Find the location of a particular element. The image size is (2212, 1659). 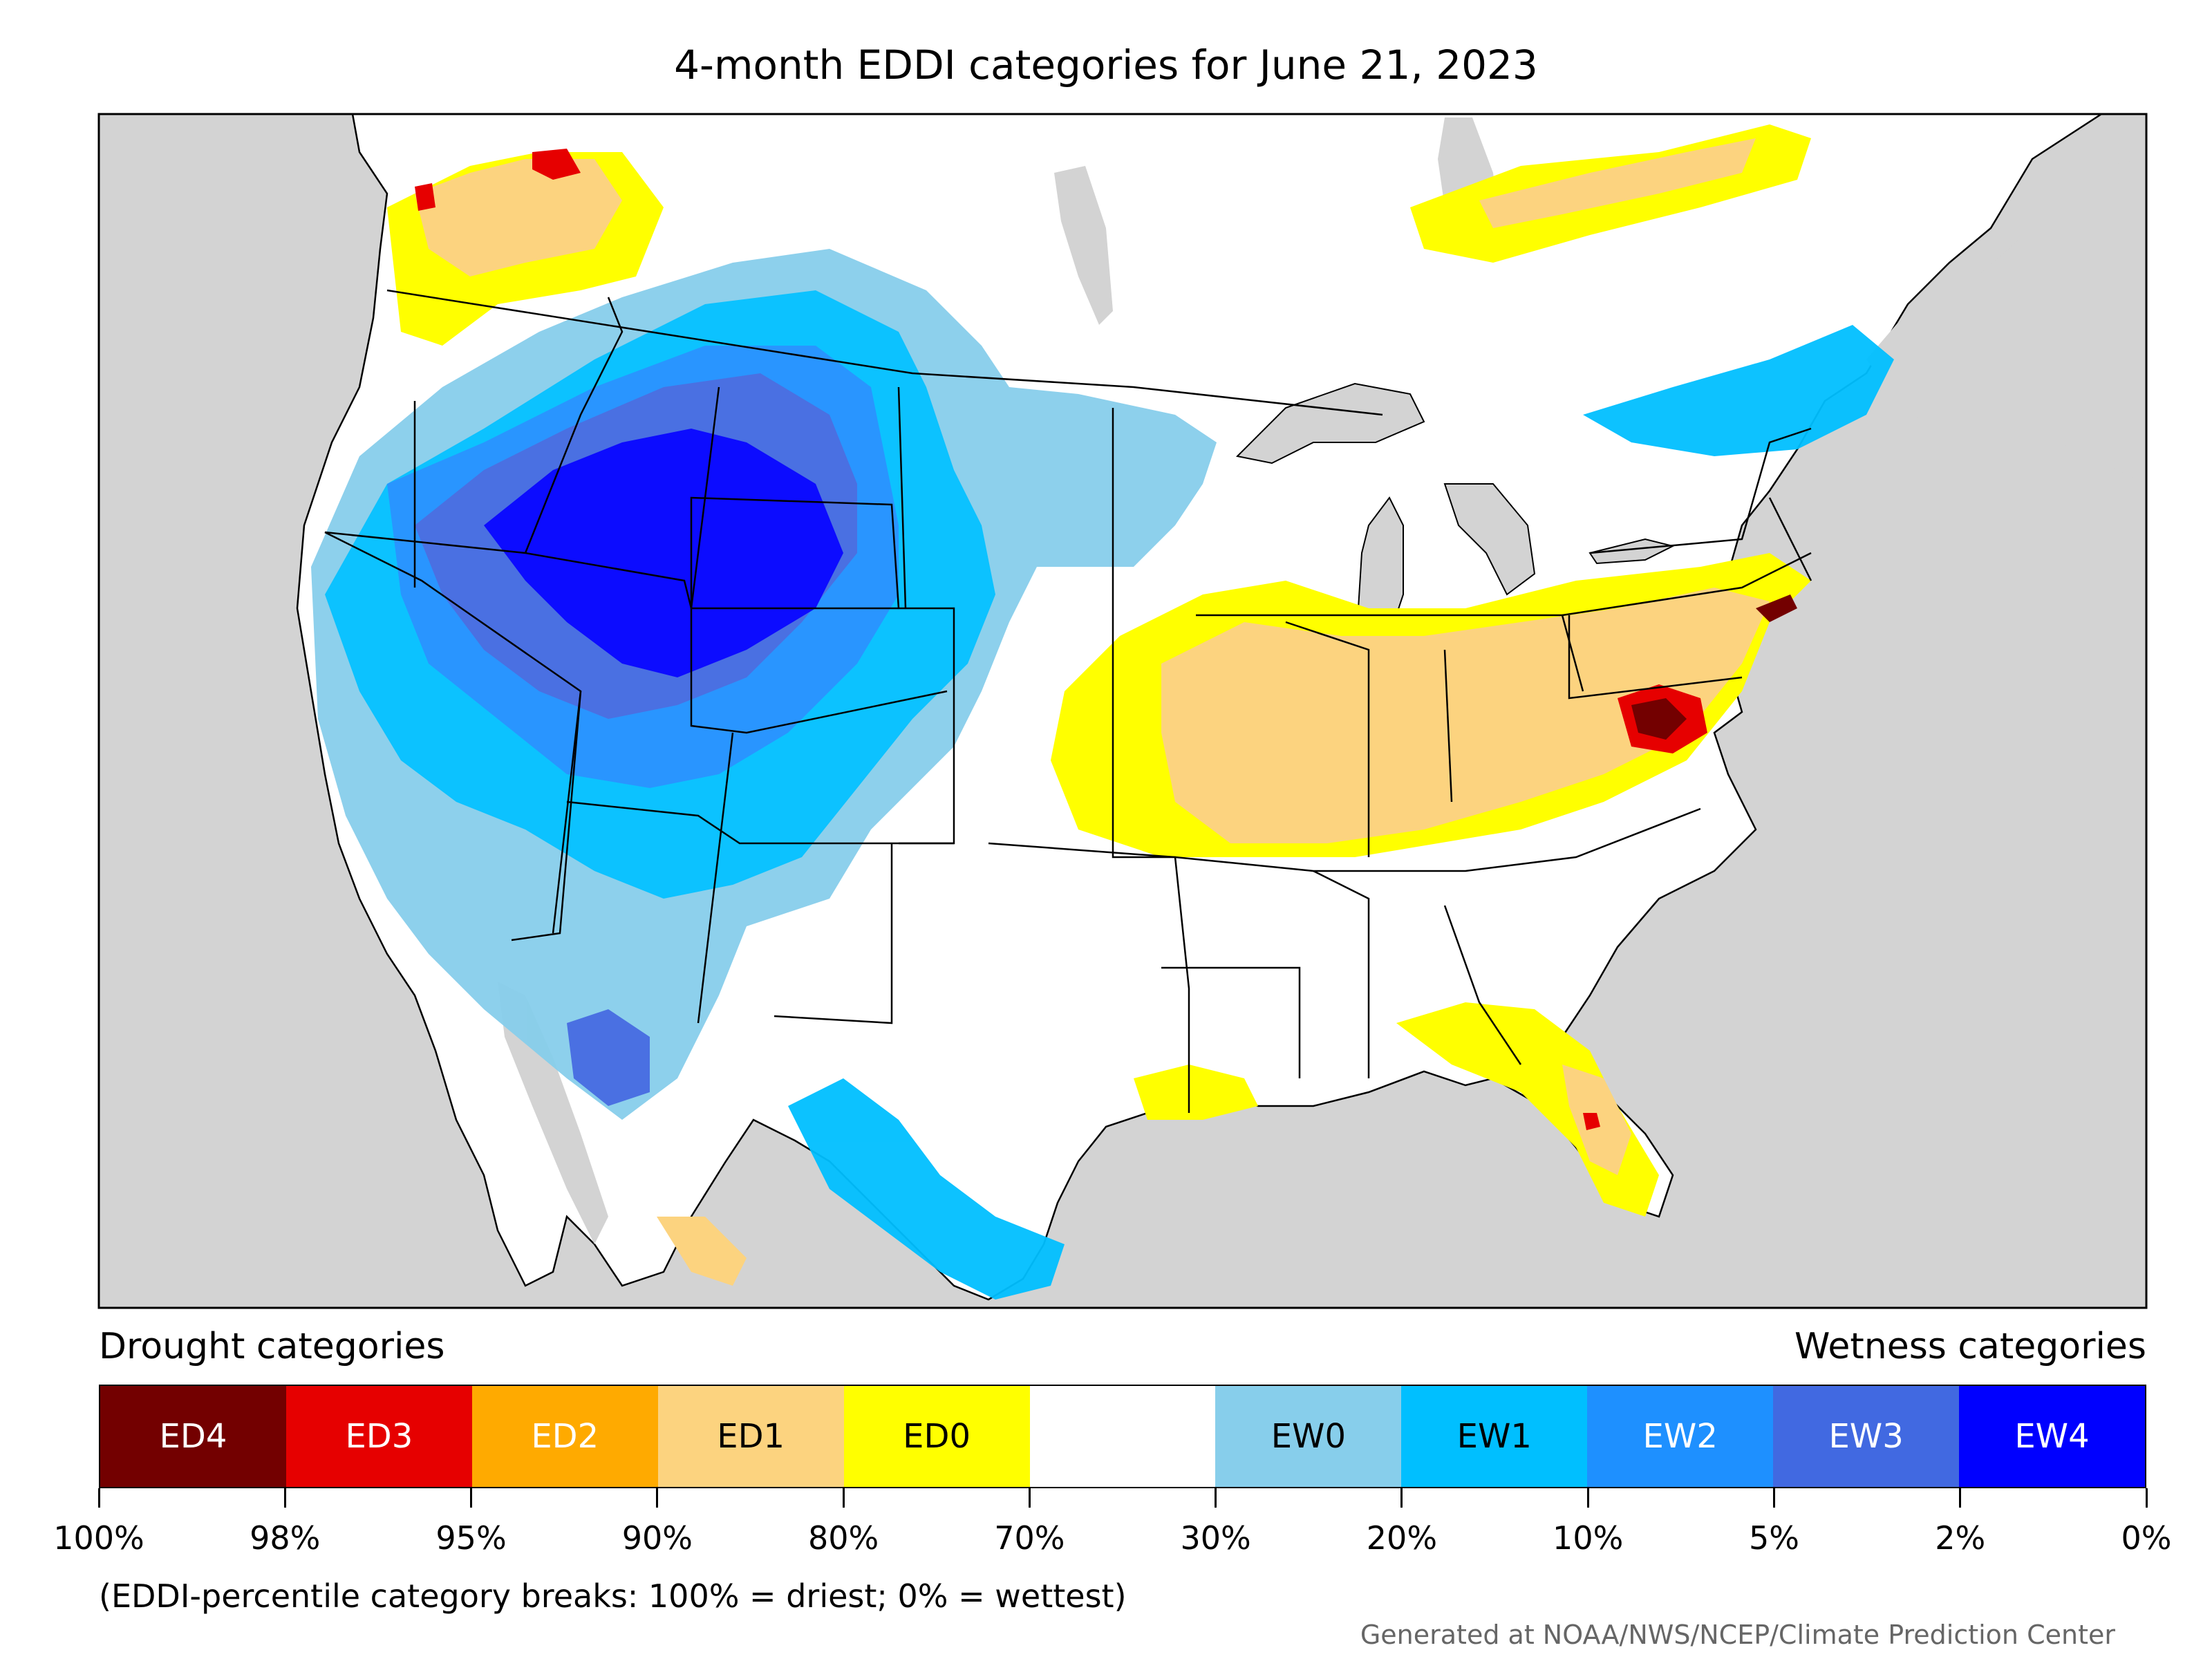

ed0-gulf-coast is located at coordinates (1196, 1092).